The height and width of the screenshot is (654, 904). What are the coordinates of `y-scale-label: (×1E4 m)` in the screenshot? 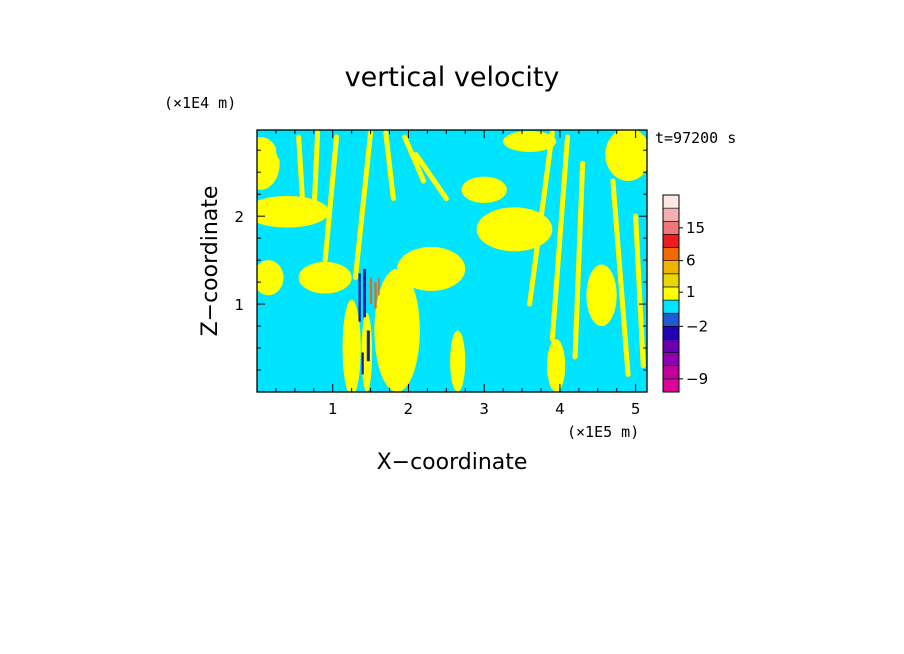 It's located at (200, 103).